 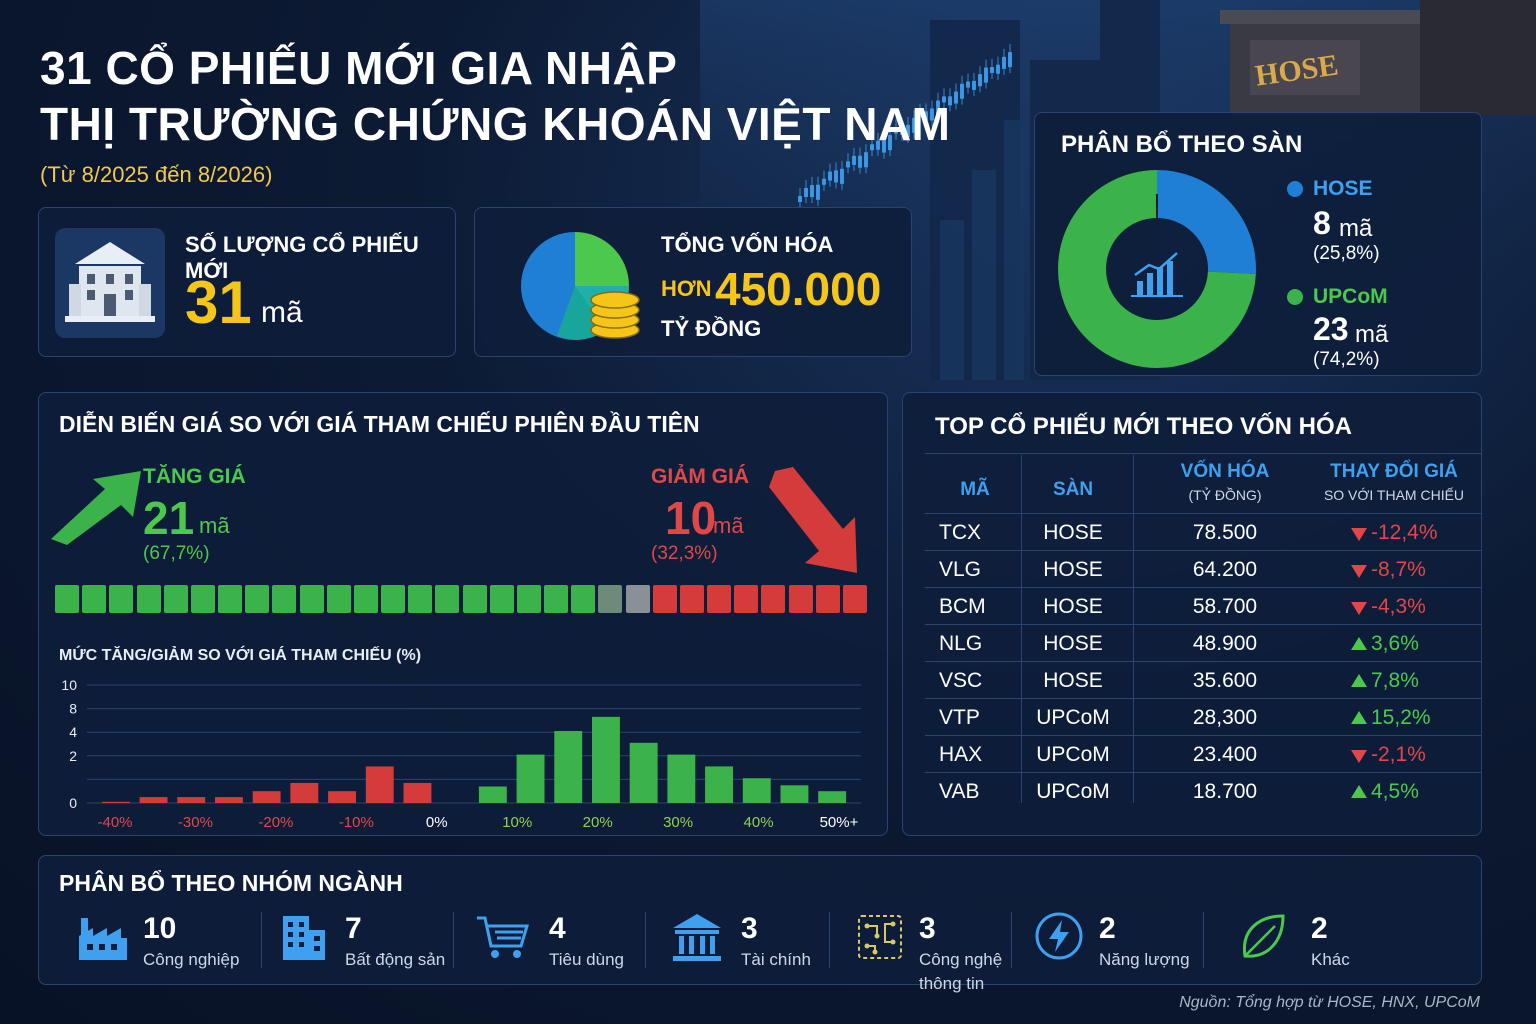 I want to click on exchange-donut-chart, so click(x=1157, y=269).